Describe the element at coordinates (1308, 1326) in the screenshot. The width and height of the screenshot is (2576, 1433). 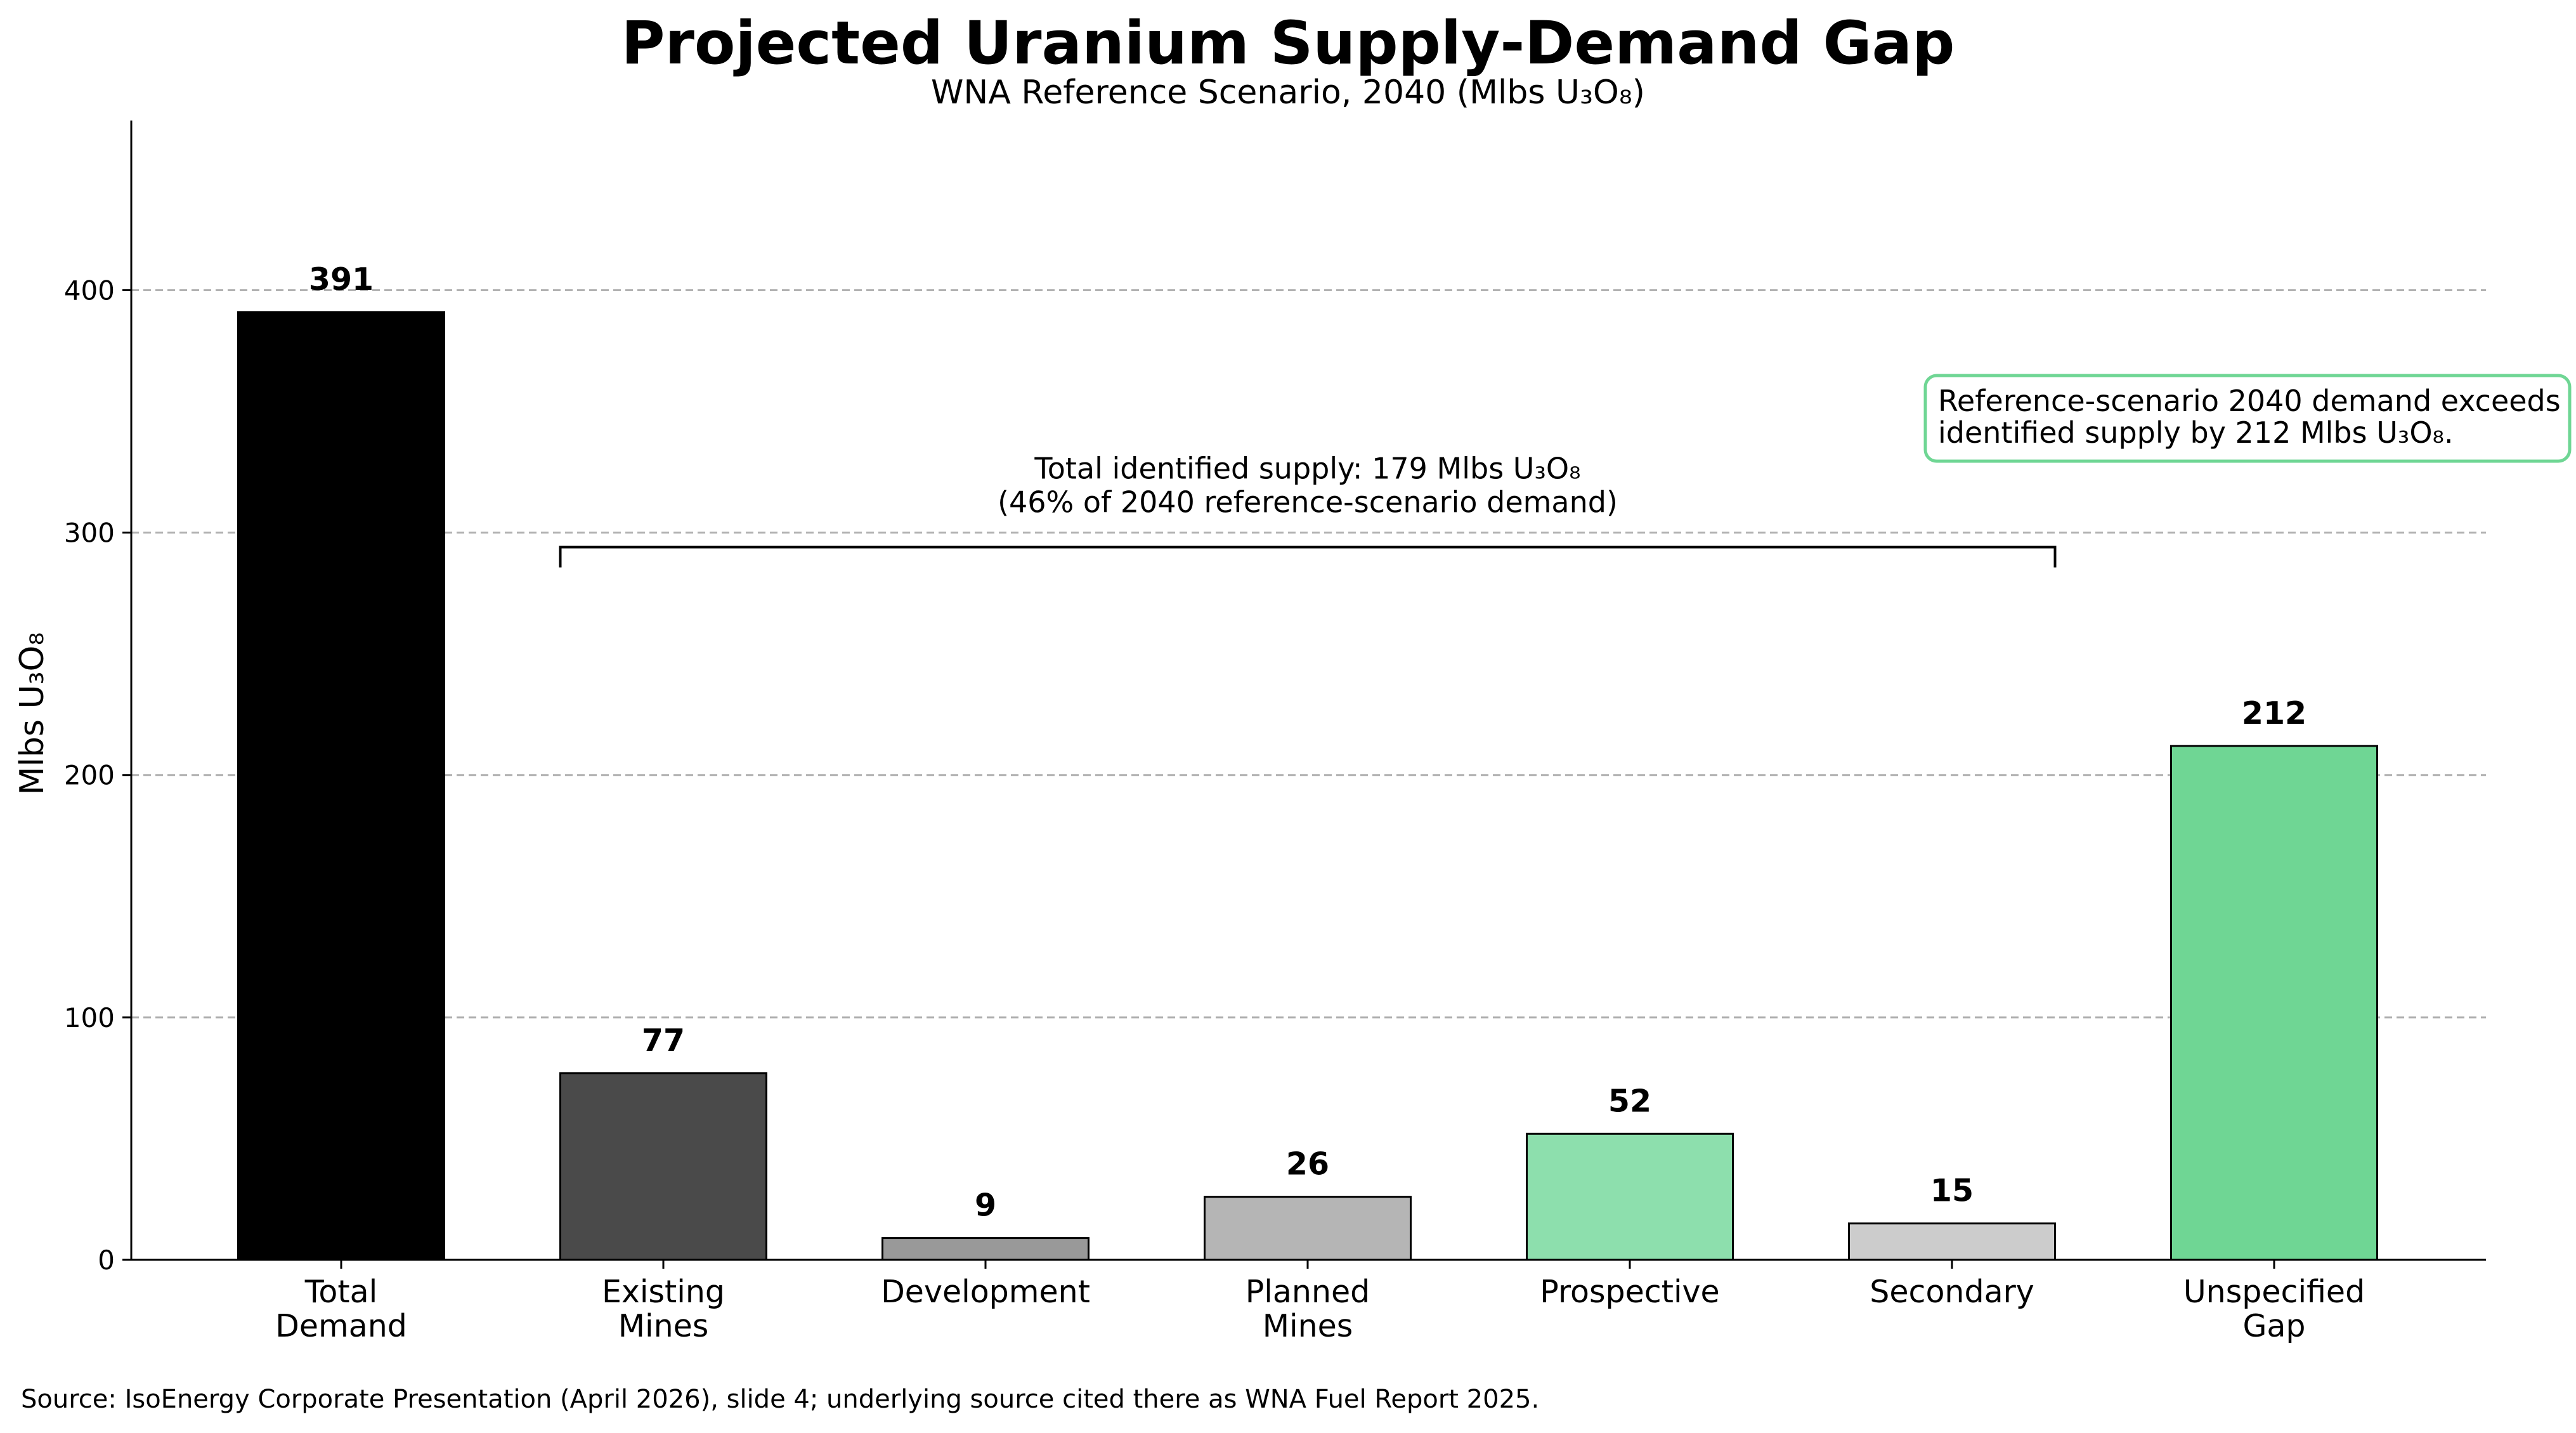
I see `category-label-3-1: Mines` at that location.